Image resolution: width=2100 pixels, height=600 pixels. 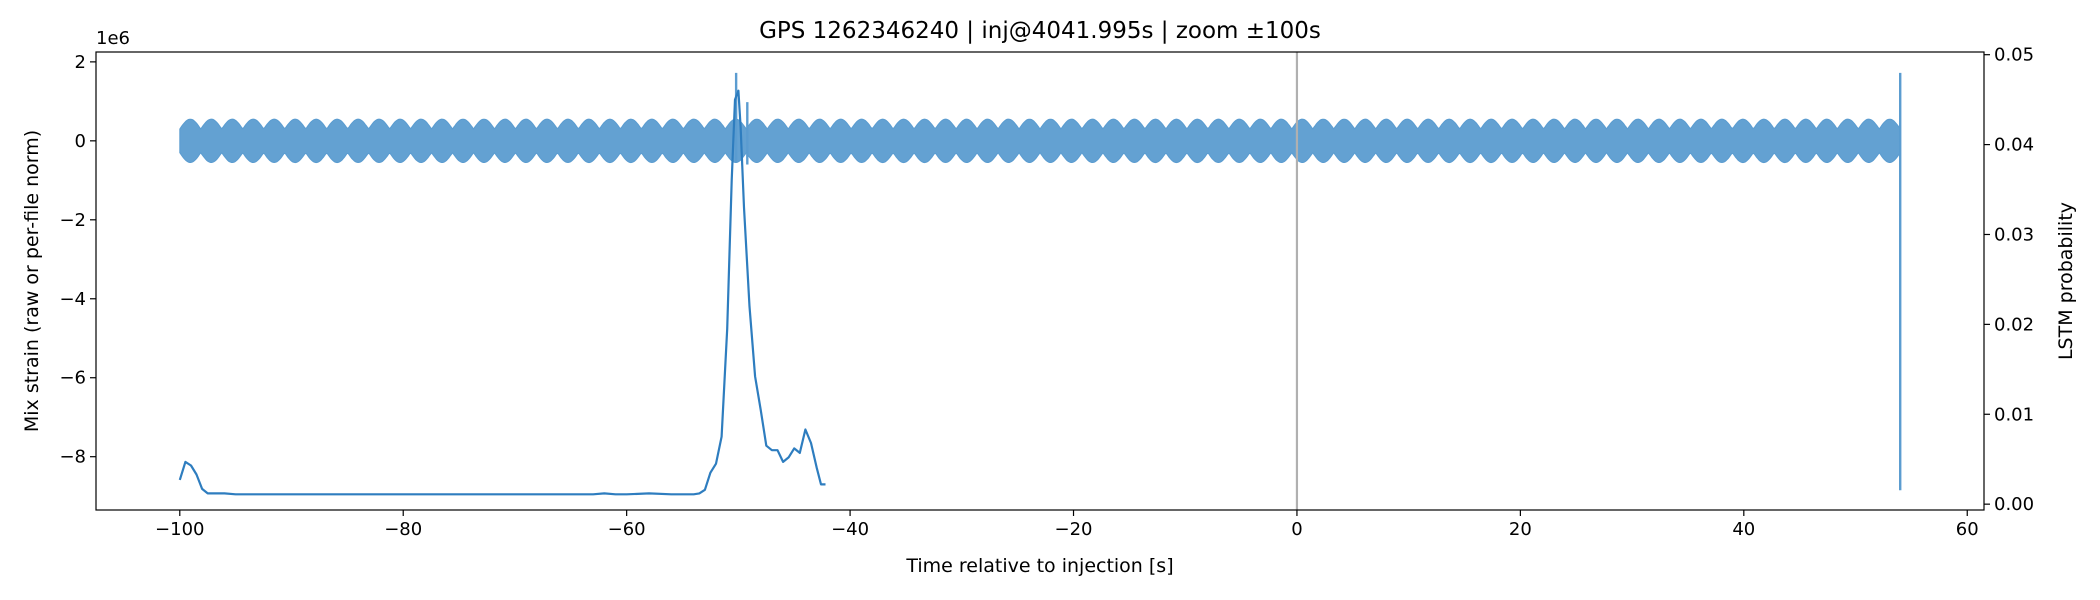 I want to click on x-axis: −100 −80 −60 −40 −20 0 20 40 60, so click(x=1067, y=525).